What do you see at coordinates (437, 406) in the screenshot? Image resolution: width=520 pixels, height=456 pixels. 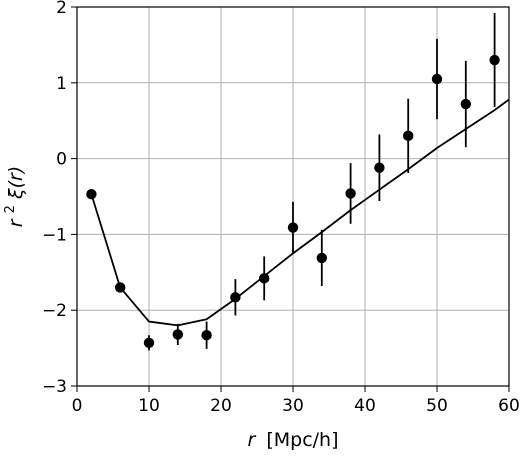 I see `x-tick-label: 50` at bounding box center [437, 406].